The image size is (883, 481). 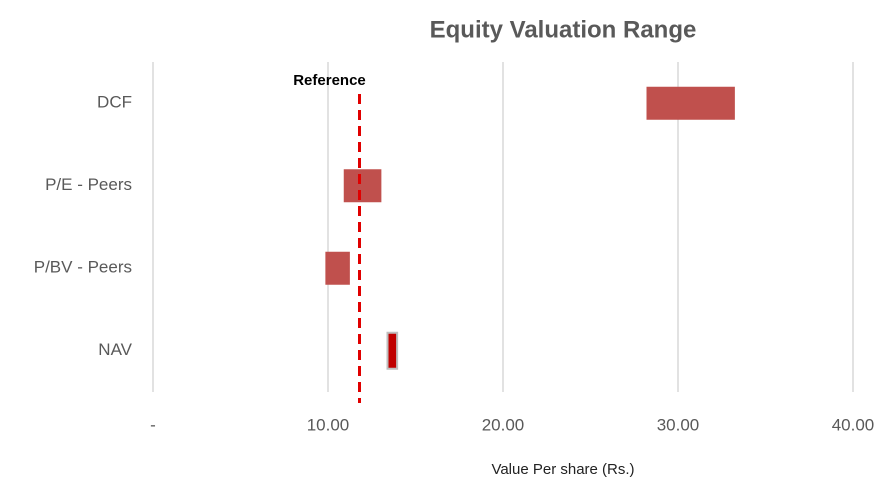 I want to click on y-tick-label: DCF, so click(x=114, y=102).